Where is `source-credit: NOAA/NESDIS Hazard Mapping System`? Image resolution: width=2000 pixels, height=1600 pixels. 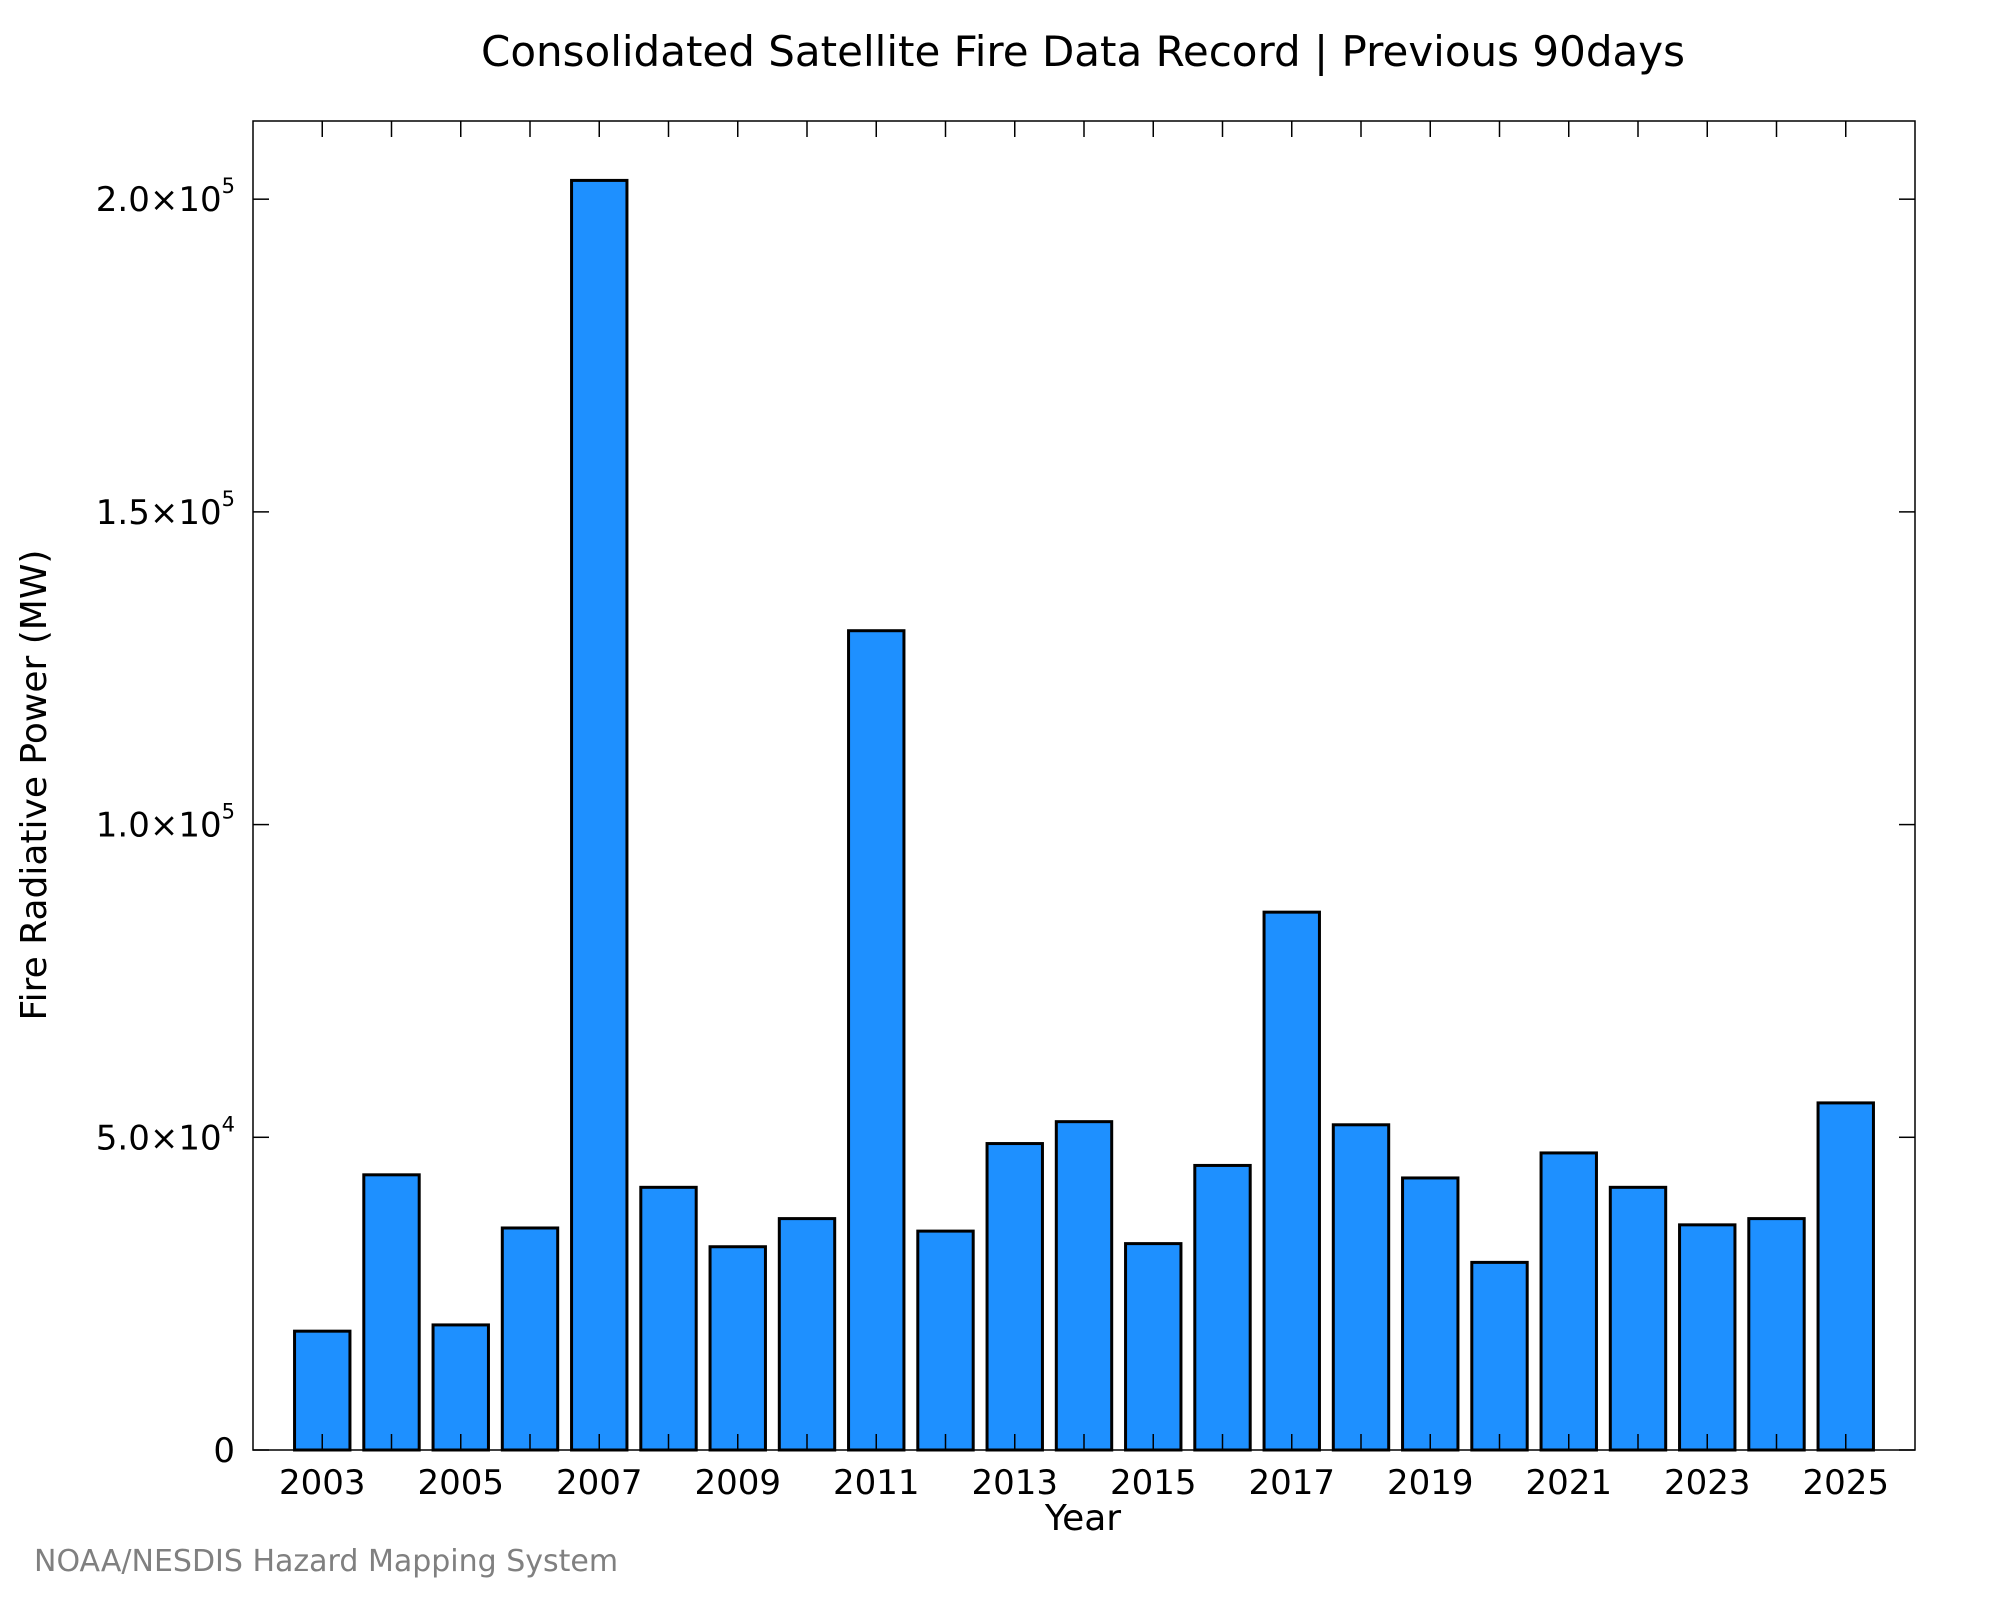
source-credit: NOAA/NESDIS Hazard Mapping System is located at coordinates (326, 1561).